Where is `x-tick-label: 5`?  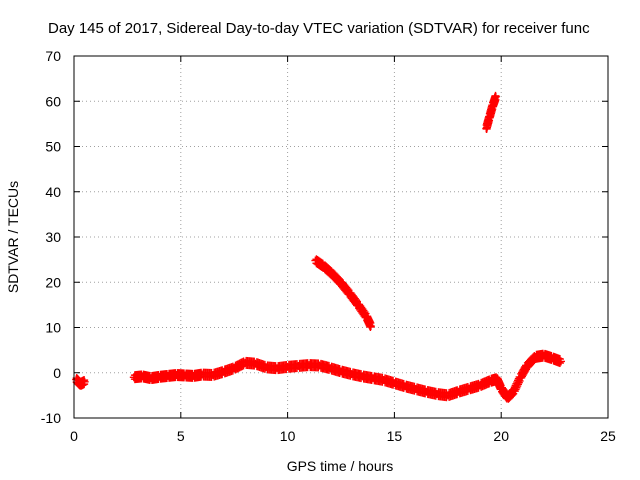 x-tick-label: 5 is located at coordinates (181, 436).